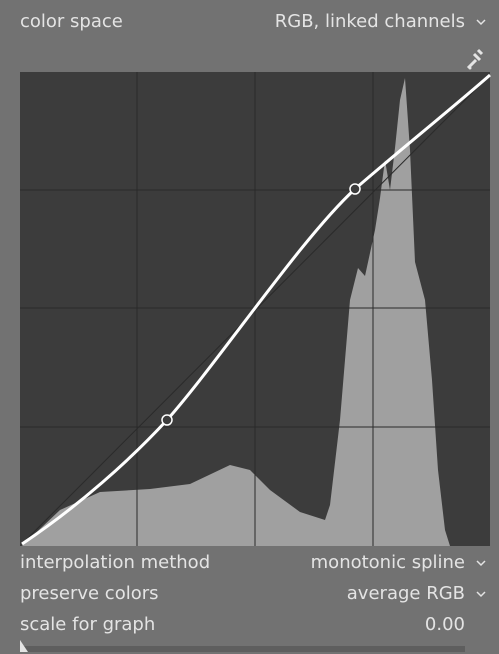 This screenshot has height=654, width=499. I want to click on picker-dot, so click(470, 68).